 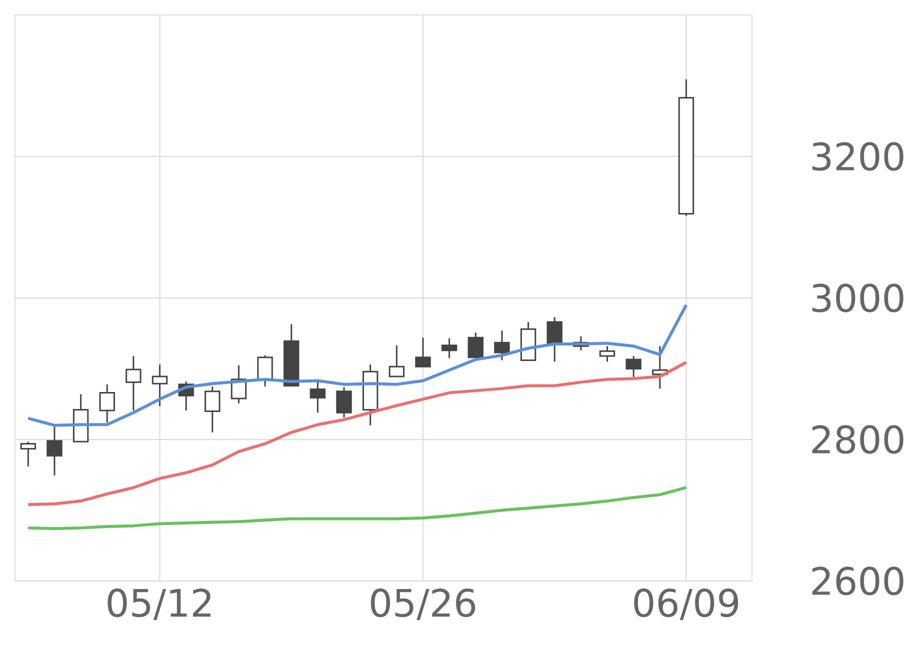 I want to click on x-tick-label: 06/09, so click(x=686, y=604).